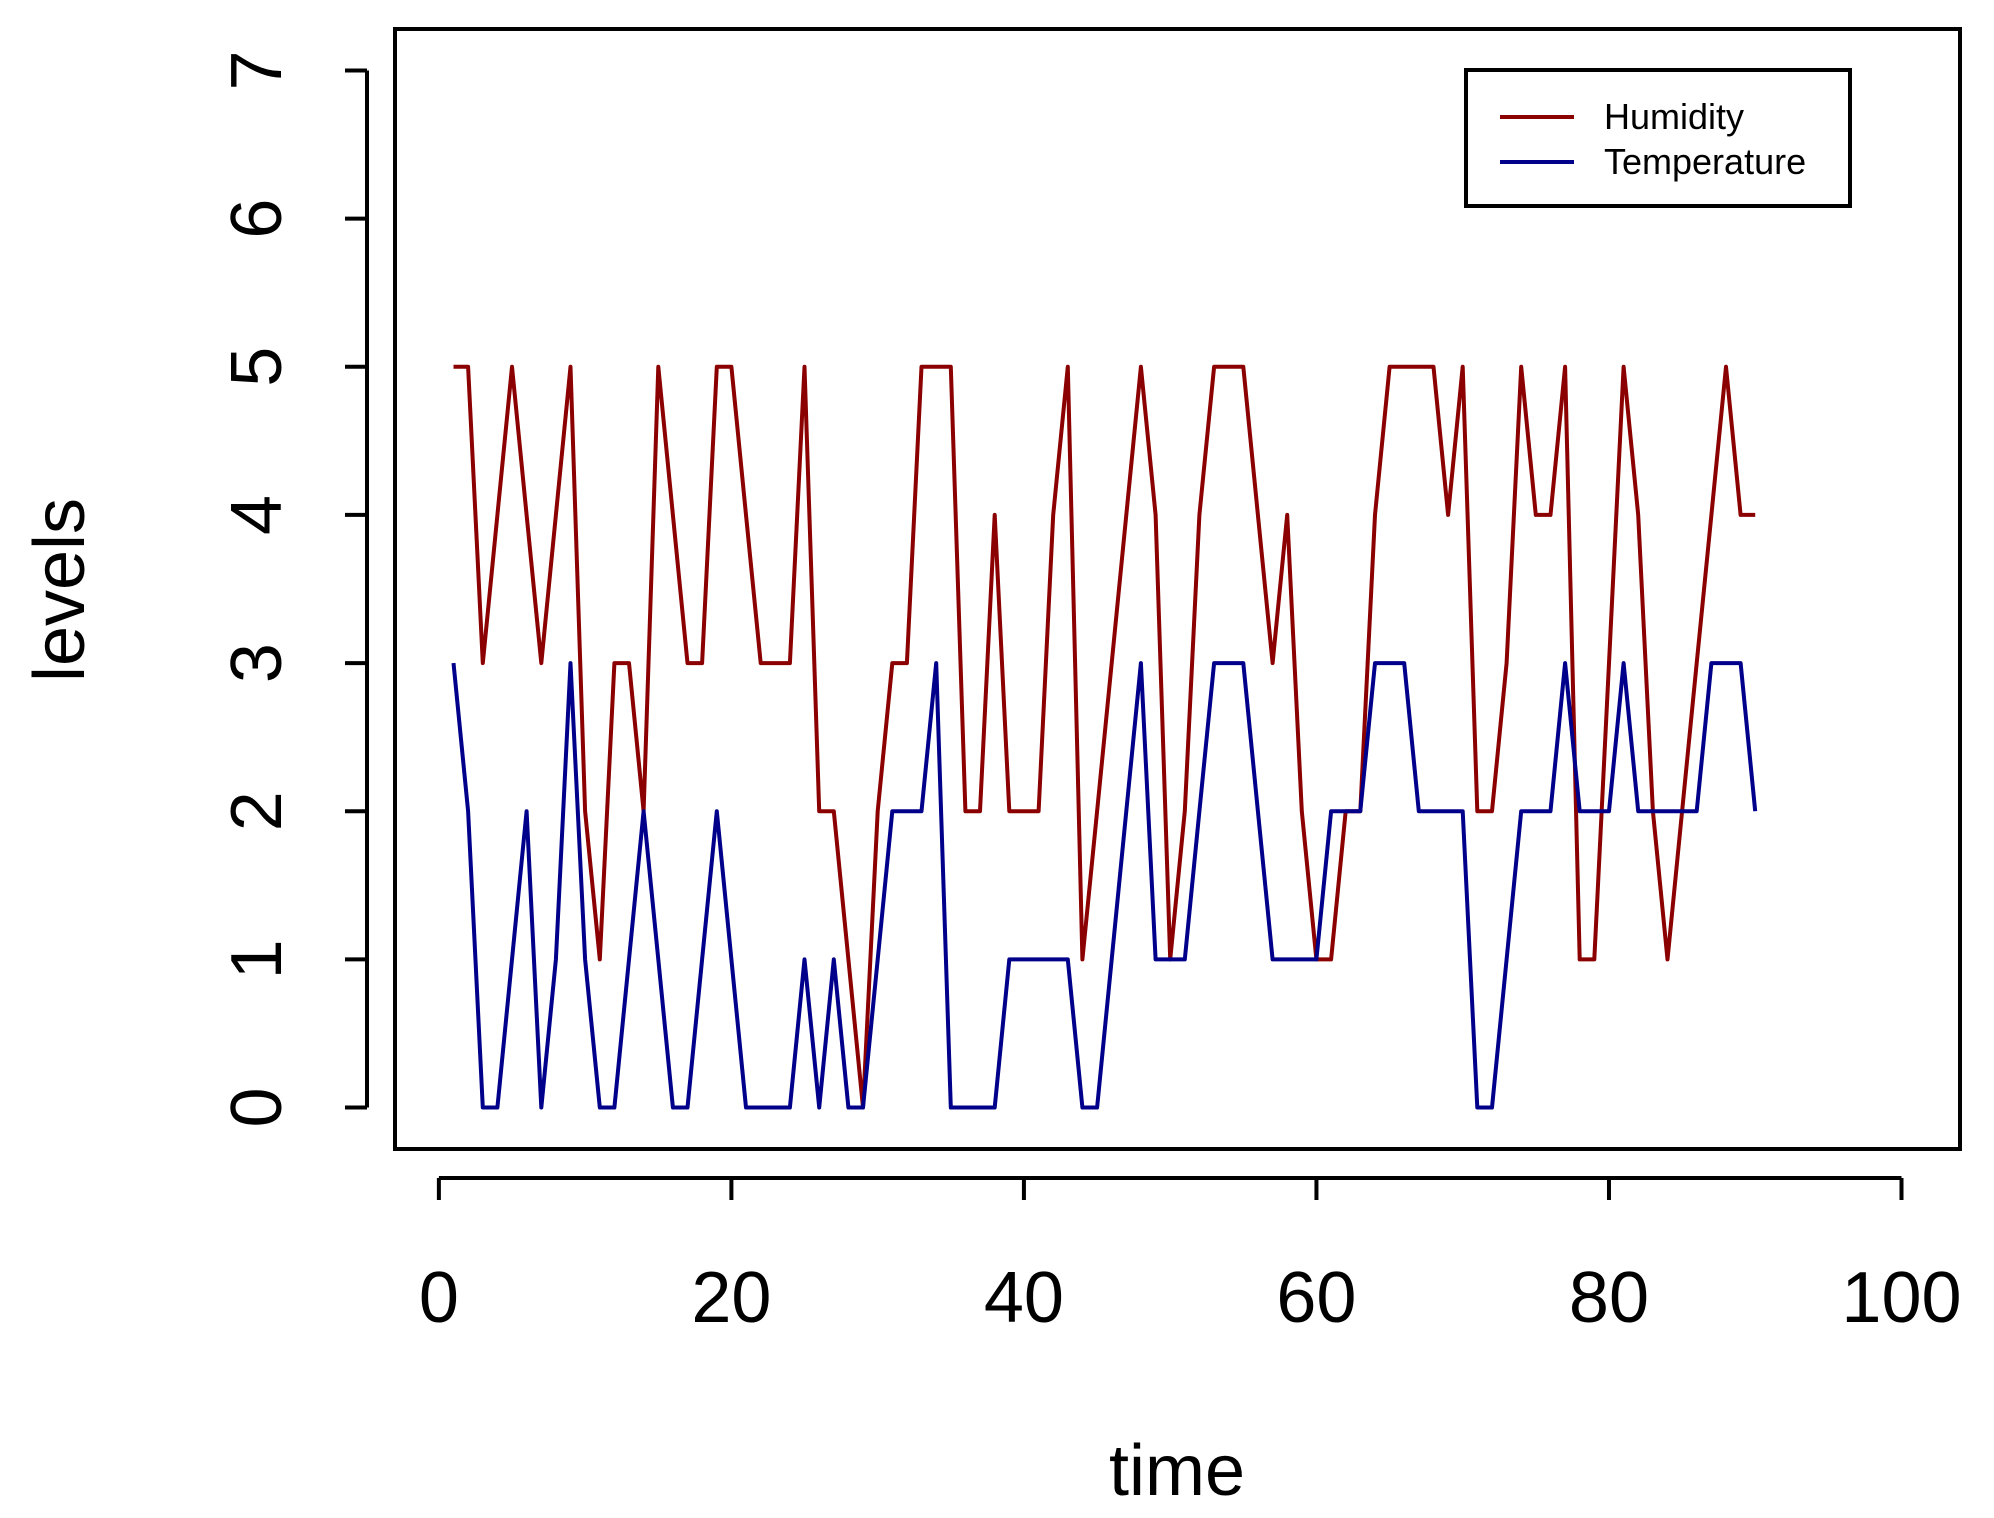 The width and height of the screenshot is (1994, 1518). I want to click on legend-label-temperature: Temperature, so click(1705, 161).